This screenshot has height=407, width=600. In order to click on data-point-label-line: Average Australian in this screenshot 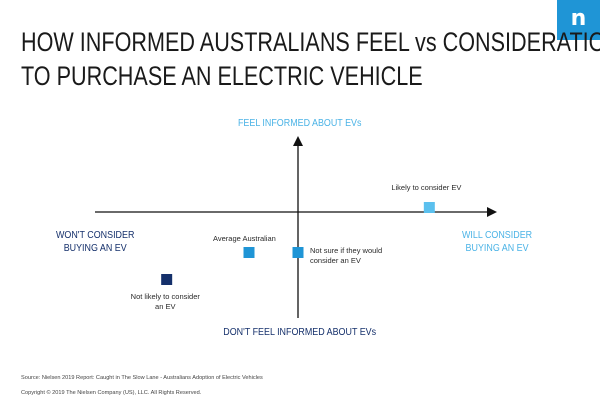, I will do `click(244, 238)`.